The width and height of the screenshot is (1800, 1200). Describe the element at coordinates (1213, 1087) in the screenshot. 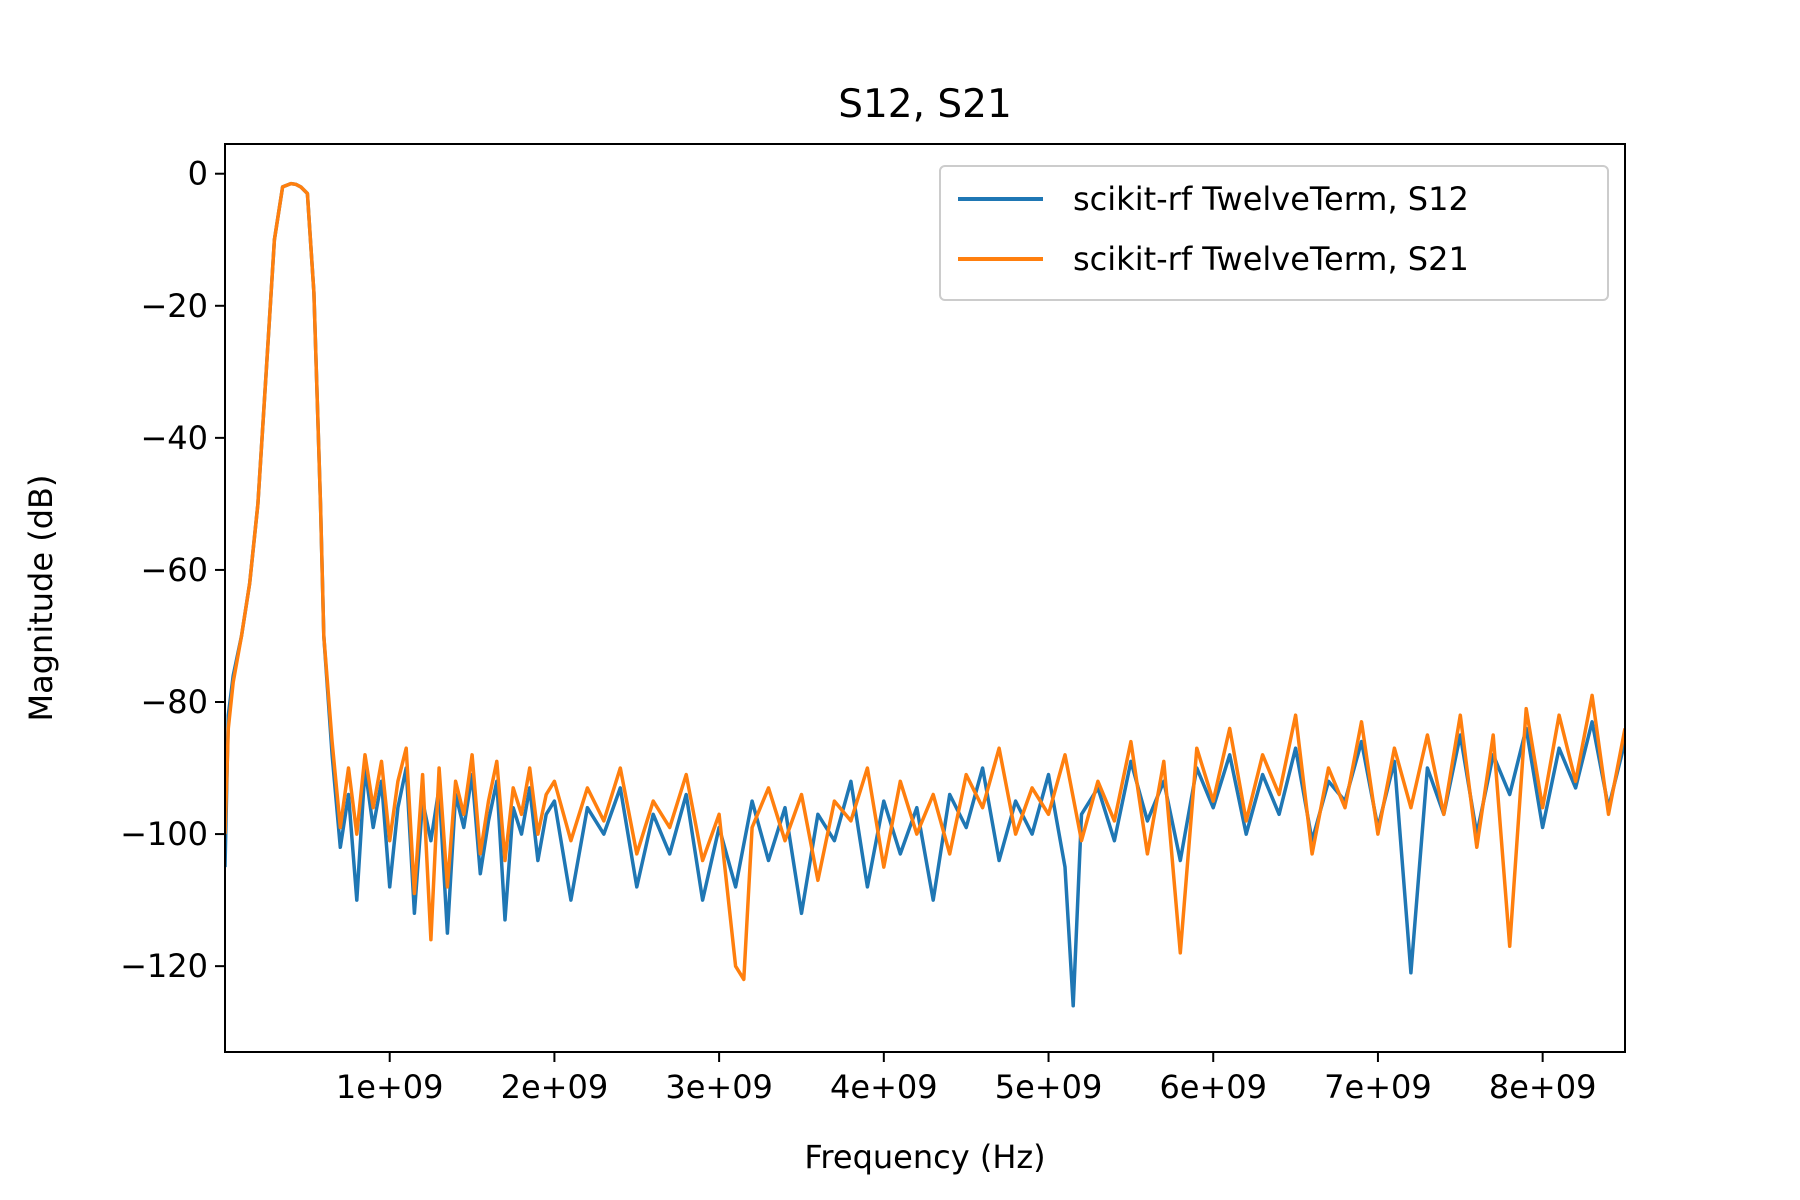

I see `x-tick-label: 6e+09` at that location.